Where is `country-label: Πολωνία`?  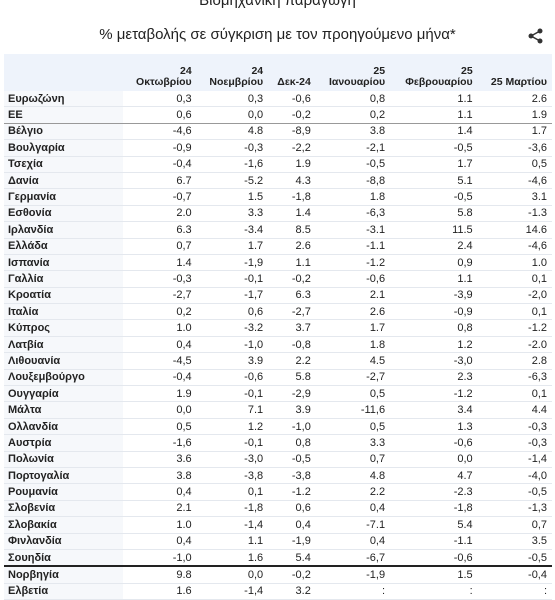
country-label: Πολωνία is located at coordinates (63, 459).